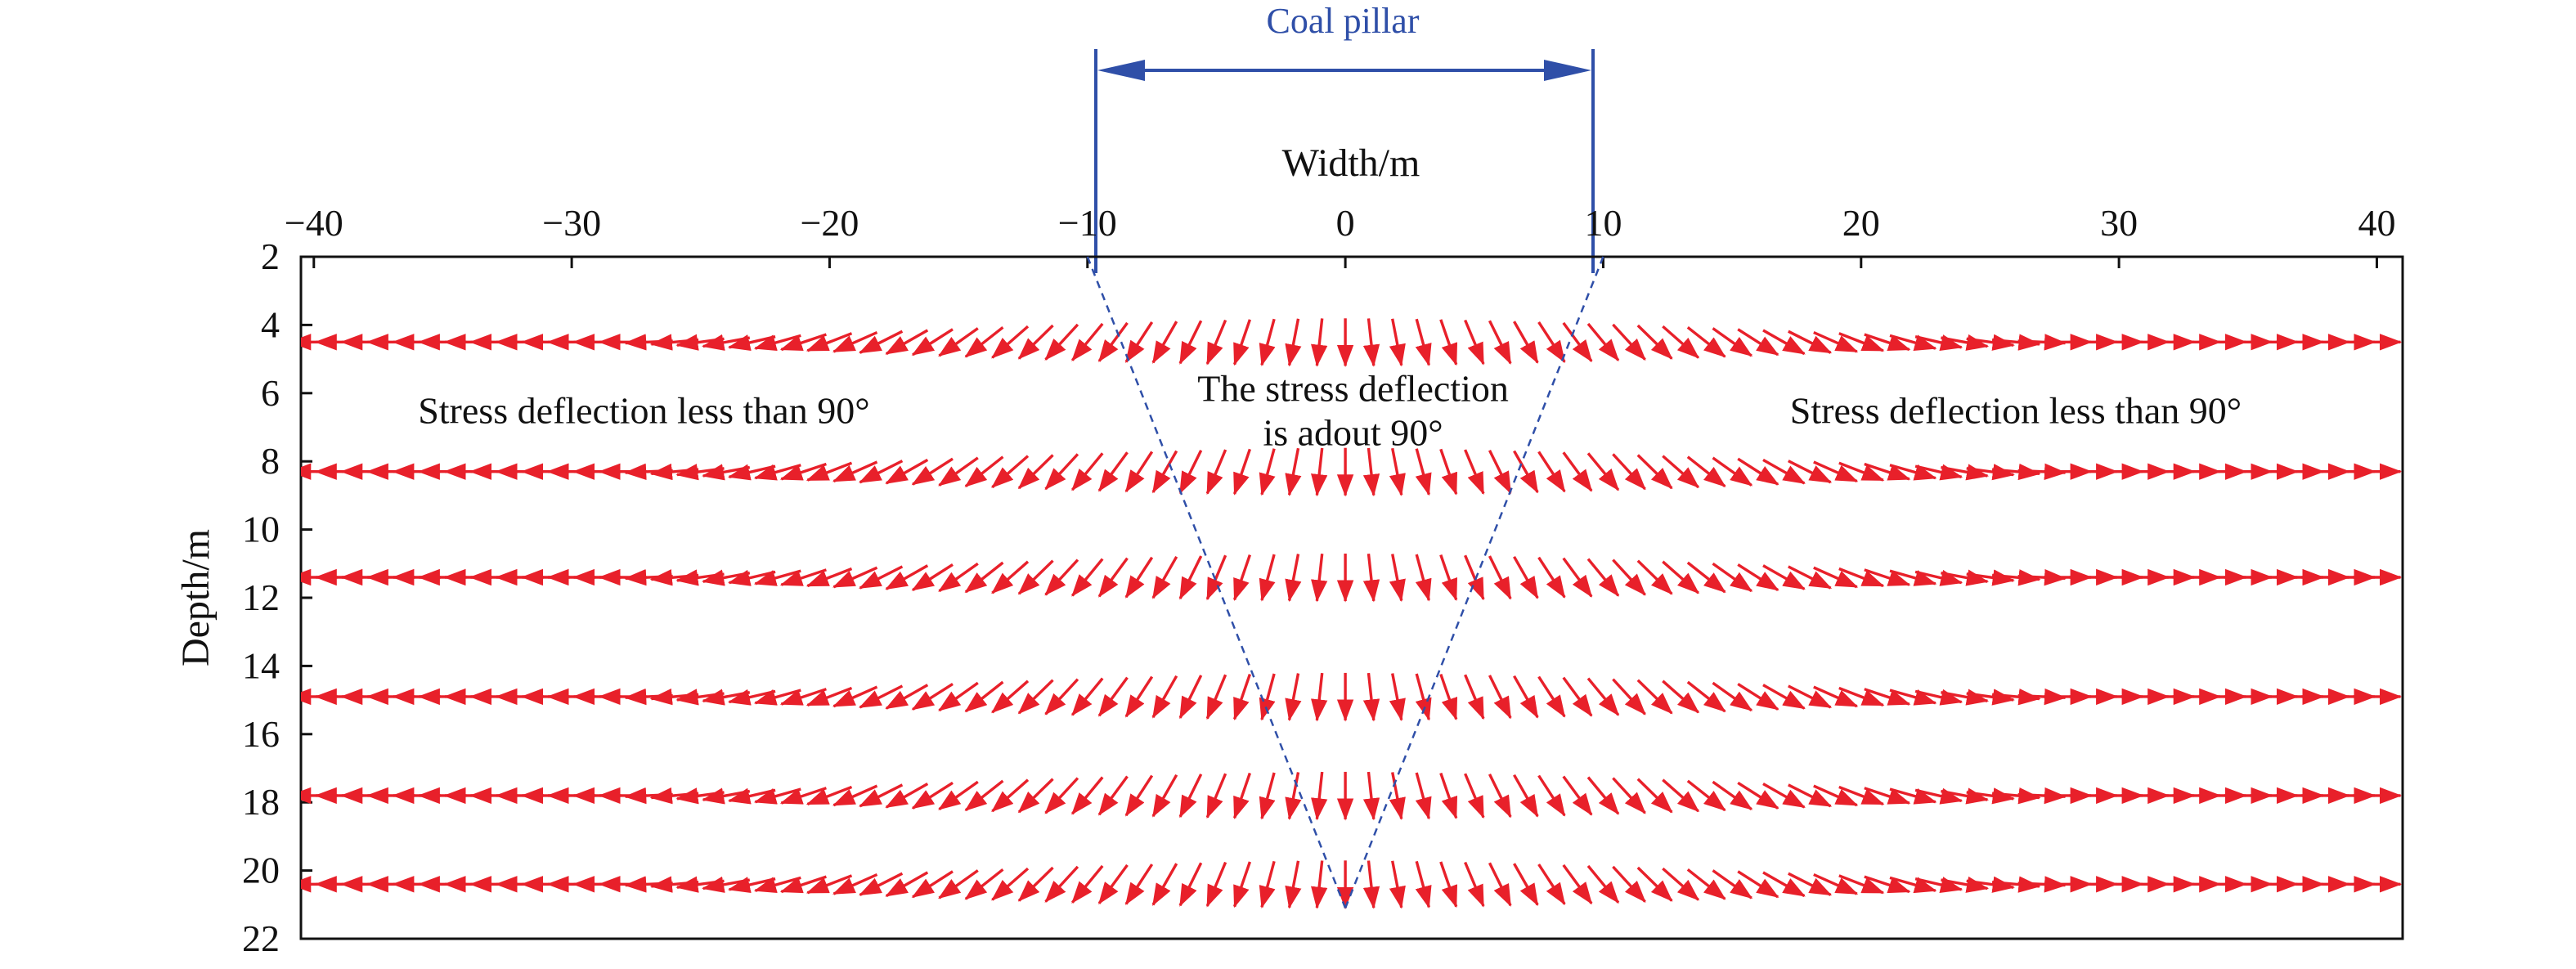 The height and width of the screenshot is (969, 2576). What do you see at coordinates (2119, 223) in the screenshot?
I see `x-tick-label: 30` at bounding box center [2119, 223].